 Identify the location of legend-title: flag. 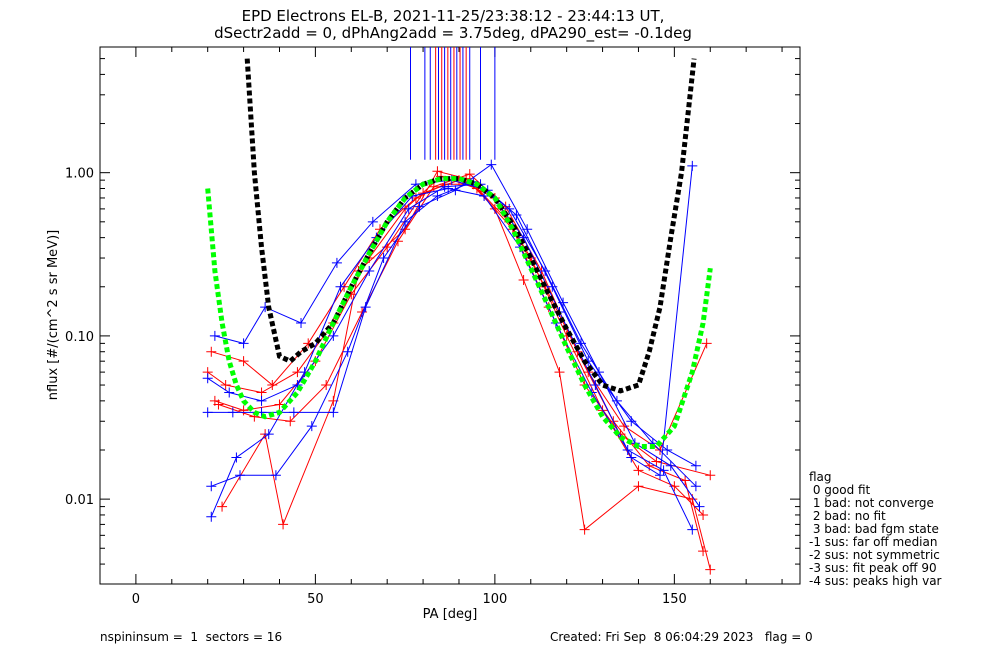
(820, 477).